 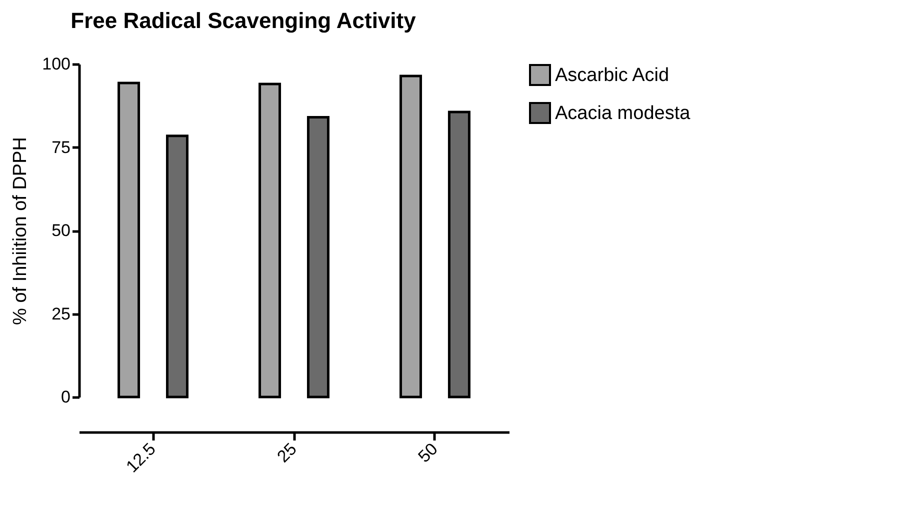 What do you see at coordinates (56, 64) in the screenshot?
I see `y-tick-label: 100` at bounding box center [56, 64].